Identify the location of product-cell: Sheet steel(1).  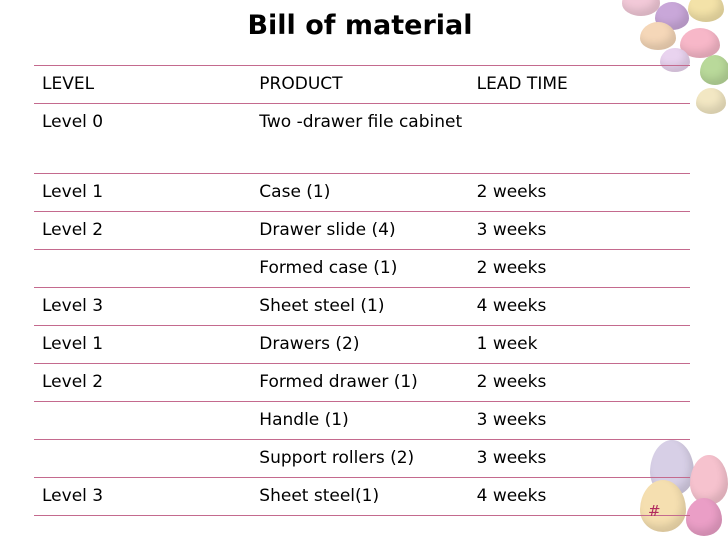
(360, 496).